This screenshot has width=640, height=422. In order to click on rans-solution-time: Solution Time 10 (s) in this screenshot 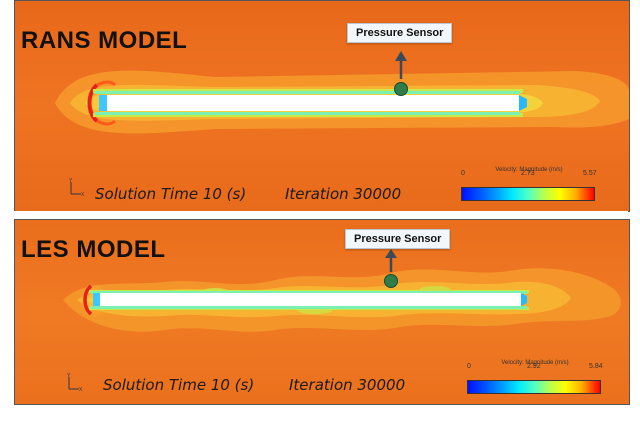, I will do `click(171, 194)`.